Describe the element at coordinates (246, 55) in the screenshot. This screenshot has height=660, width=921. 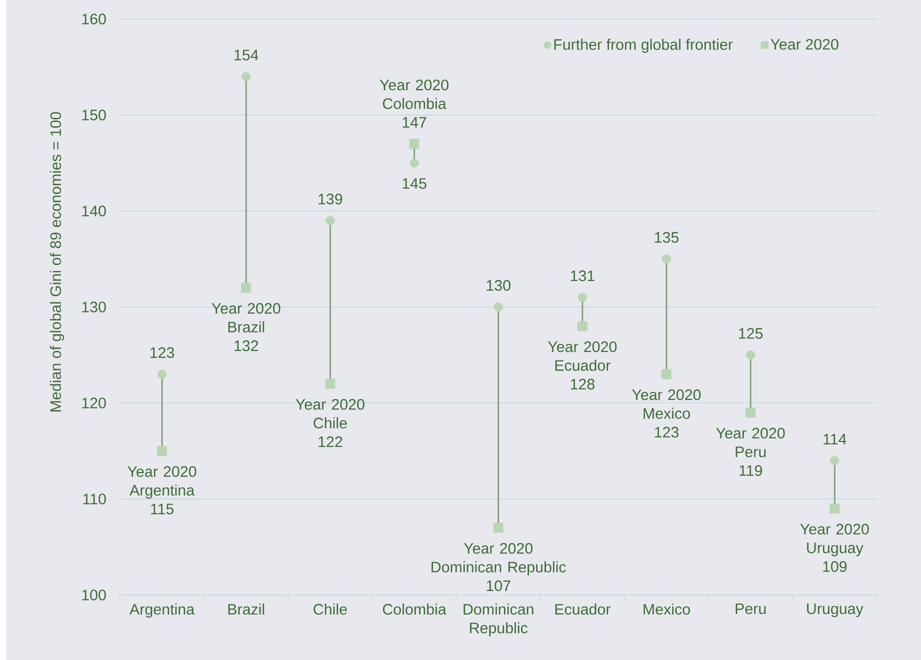
I see `data-label: 154` at that location.